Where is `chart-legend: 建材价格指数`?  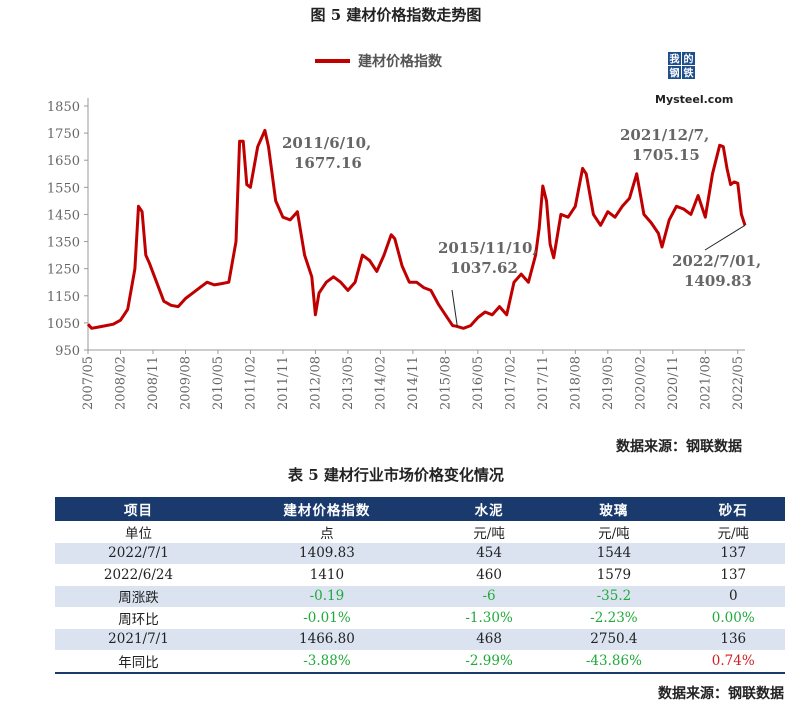 chart-legend: 建材价格指数 is located at coordinates (379, 61).